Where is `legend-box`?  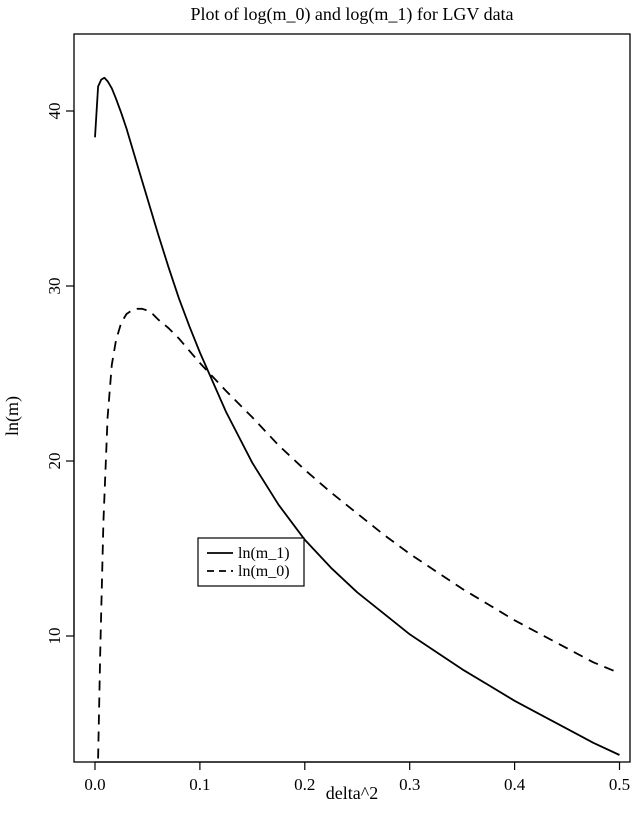
legend-box is located at coordinates (251, 562).